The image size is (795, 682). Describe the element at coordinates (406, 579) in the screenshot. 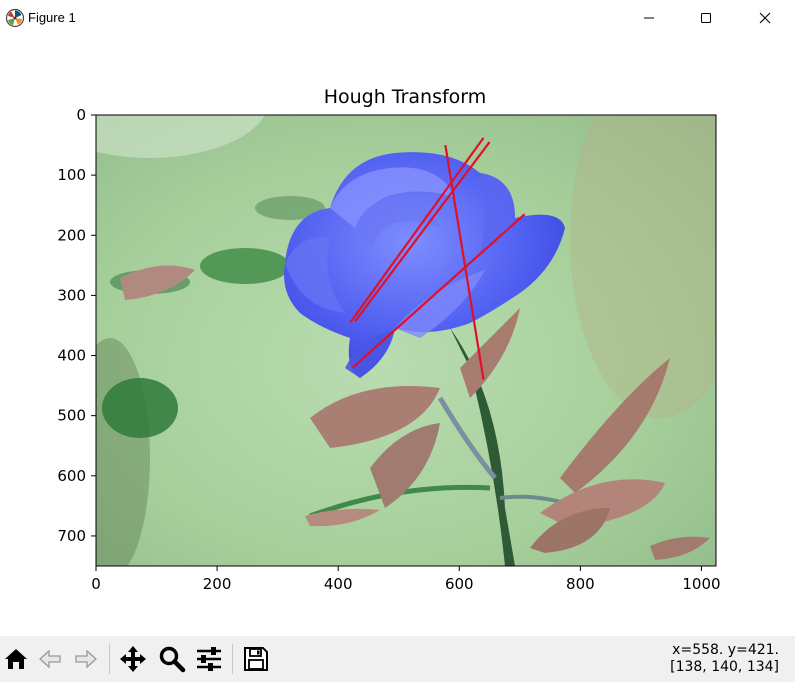

I see `x-axis: 0 200 400 600 800 1000` at that location.